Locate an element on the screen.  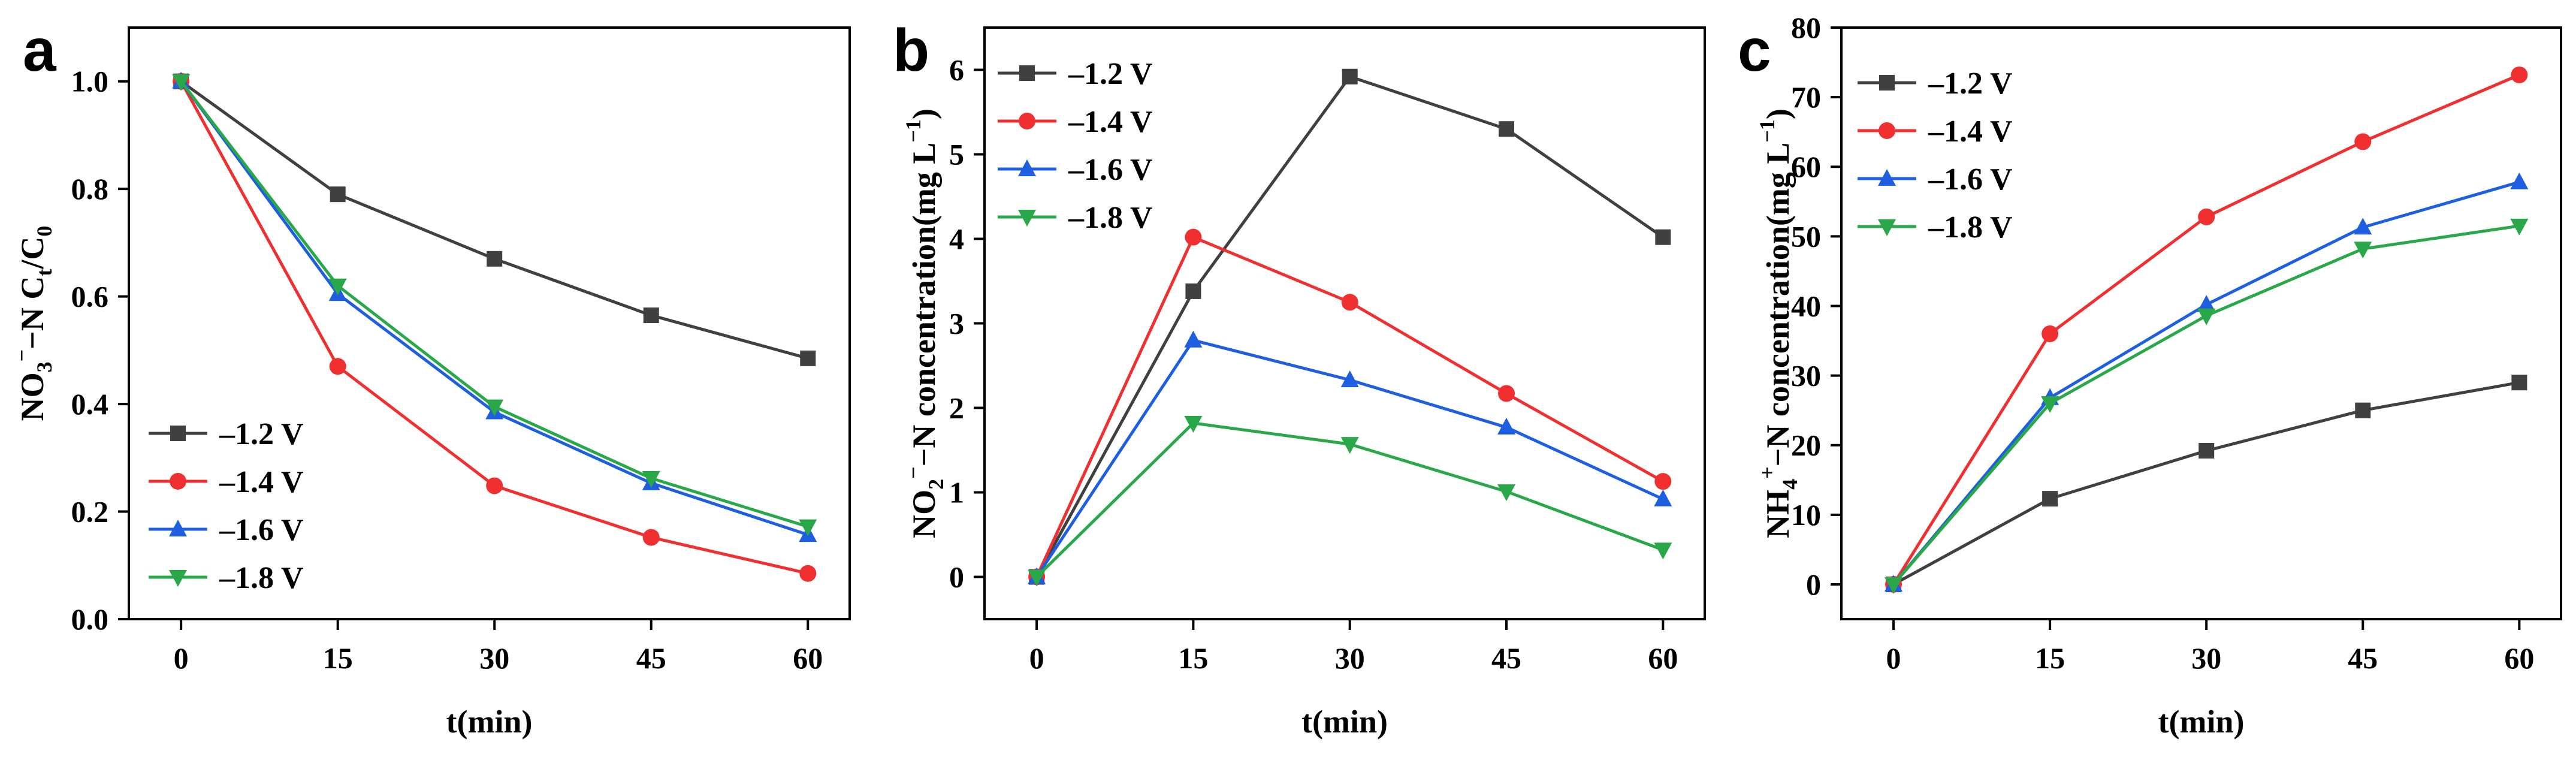
y-tick-label: 0.2 is located at coordinates (90, 512).